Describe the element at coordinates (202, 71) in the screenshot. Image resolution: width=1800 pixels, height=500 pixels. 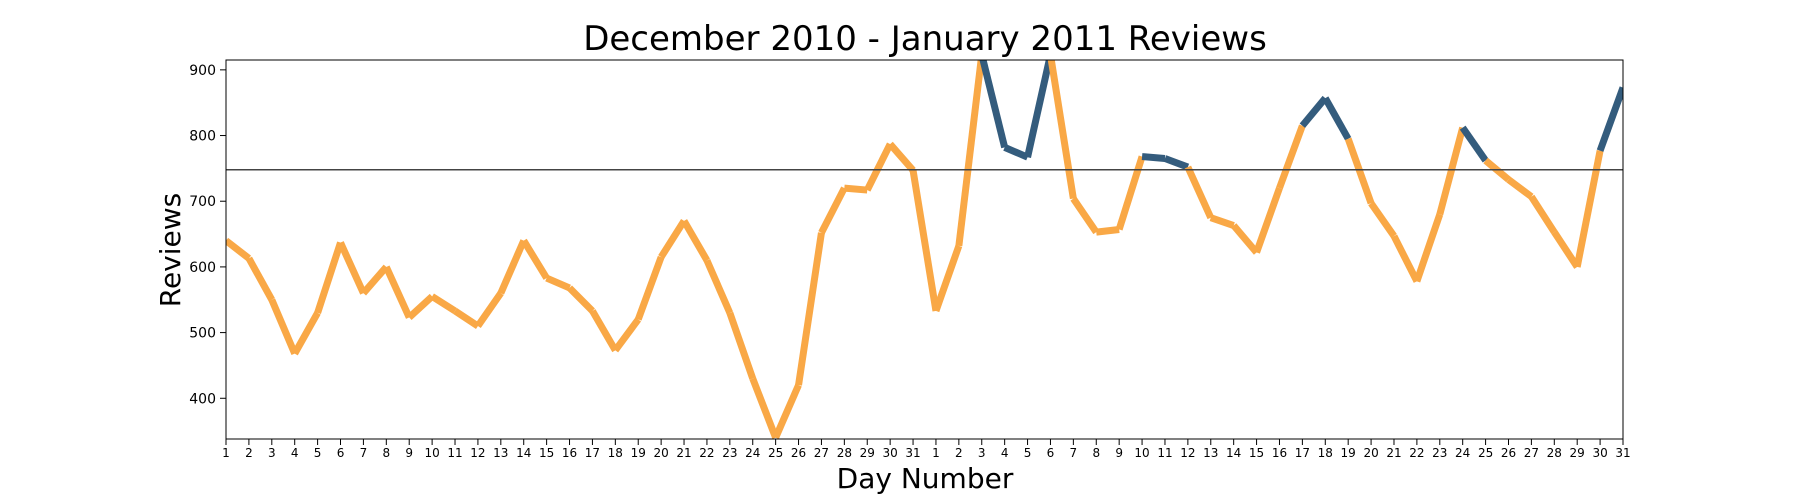
I see `y-tick-label: 900` at that location.